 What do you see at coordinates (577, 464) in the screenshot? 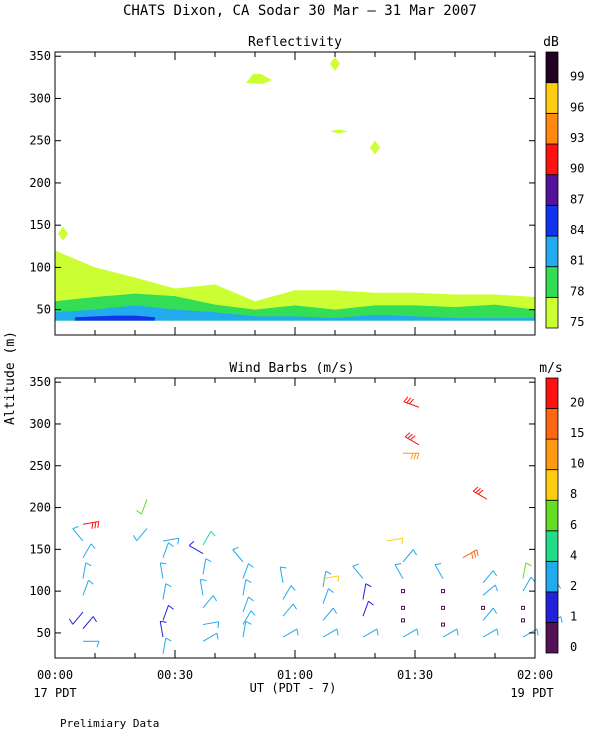
I see `wind-colorbar-label: 10` at bounding box center [577, 464].